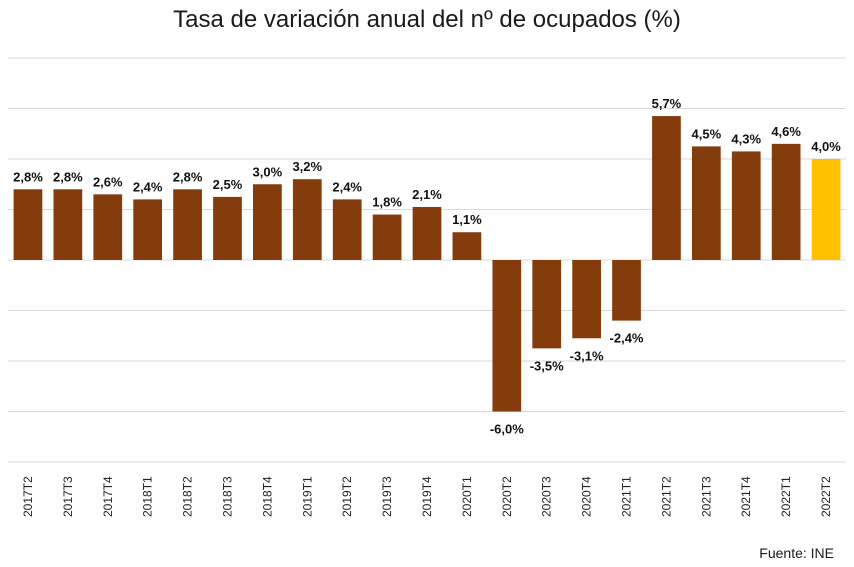 The height and width of the screenshot is (567, 854). Describe the element at coordinates (268, 171) in the screenshot. I see `data-label-2018T4: 3,0%` at that location.